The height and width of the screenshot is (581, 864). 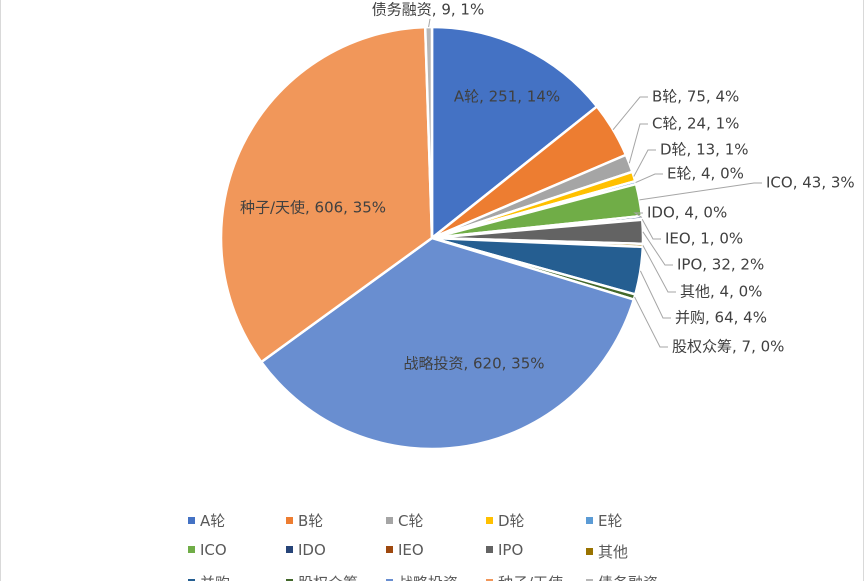 What do you see at coordinates (215, 577) in the screenshot?
I see `legend-label: 并购` at bounding box center [215, 577].